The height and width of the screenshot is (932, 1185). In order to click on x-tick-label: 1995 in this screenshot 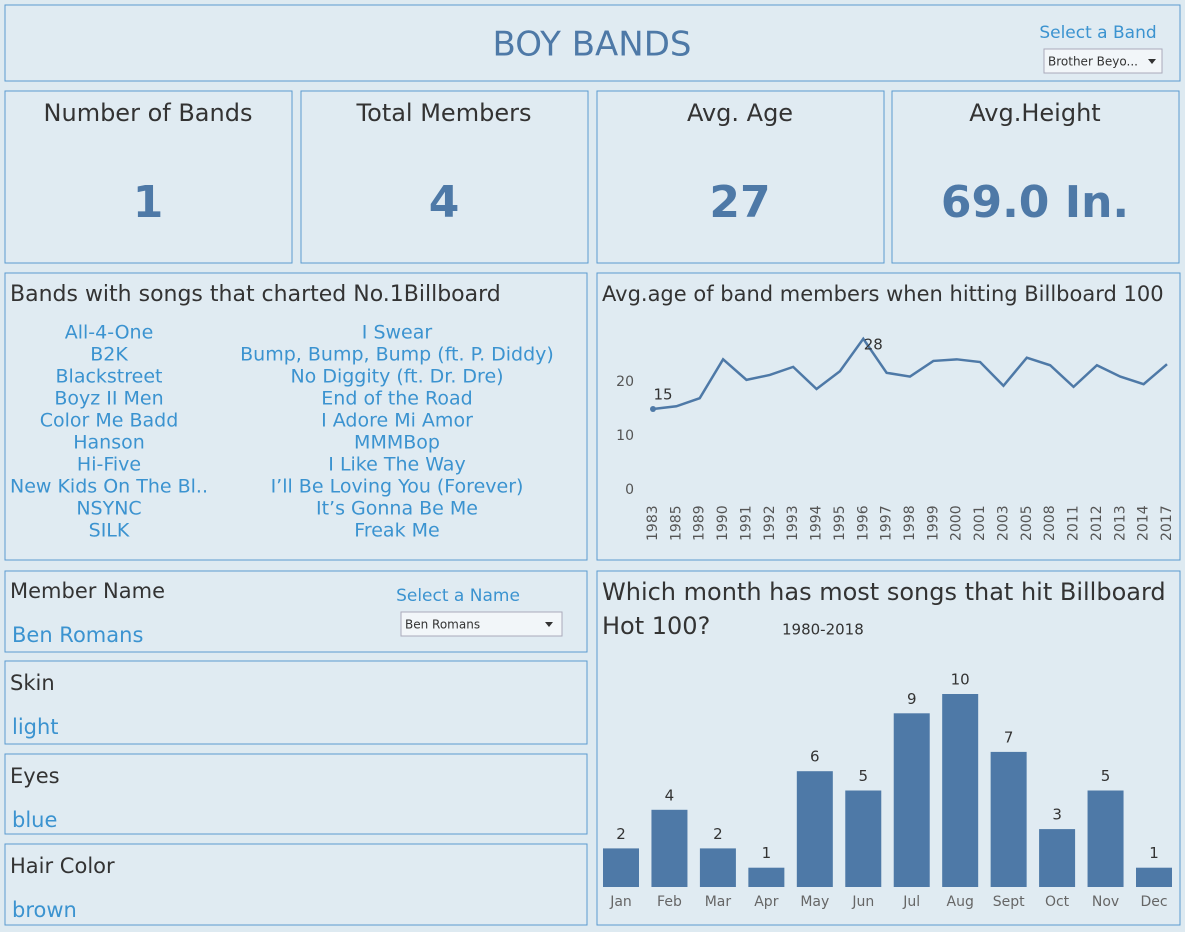, I will do `click(840, 523)`.